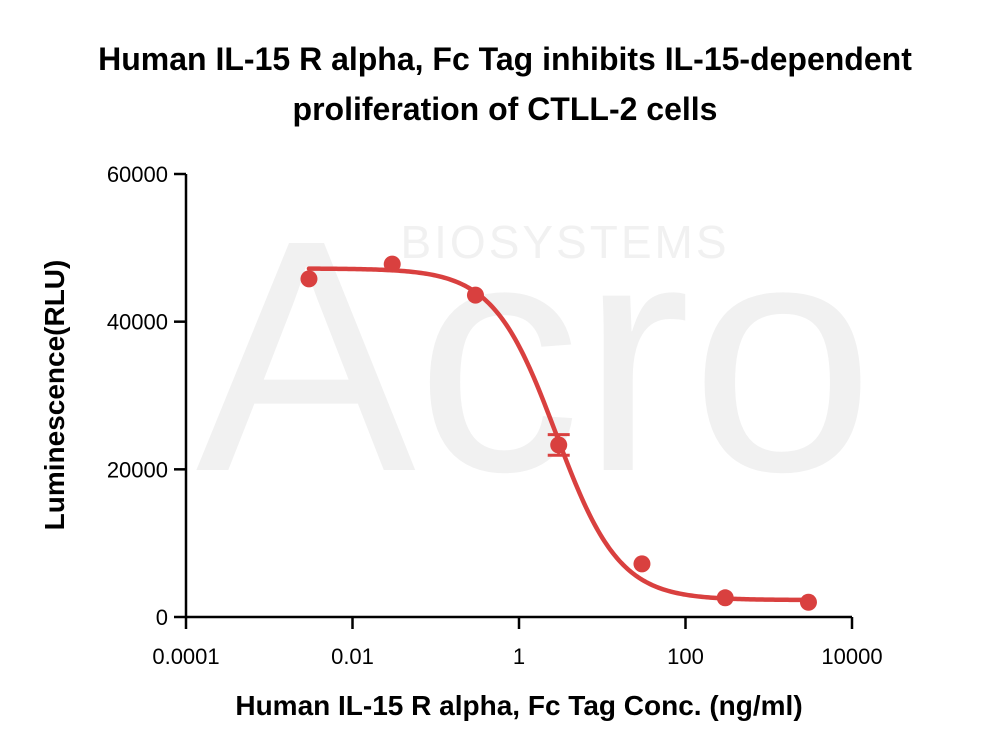 The image size is (1000, 754). I want to click on y-tick-label: 0, so click(162, 617).